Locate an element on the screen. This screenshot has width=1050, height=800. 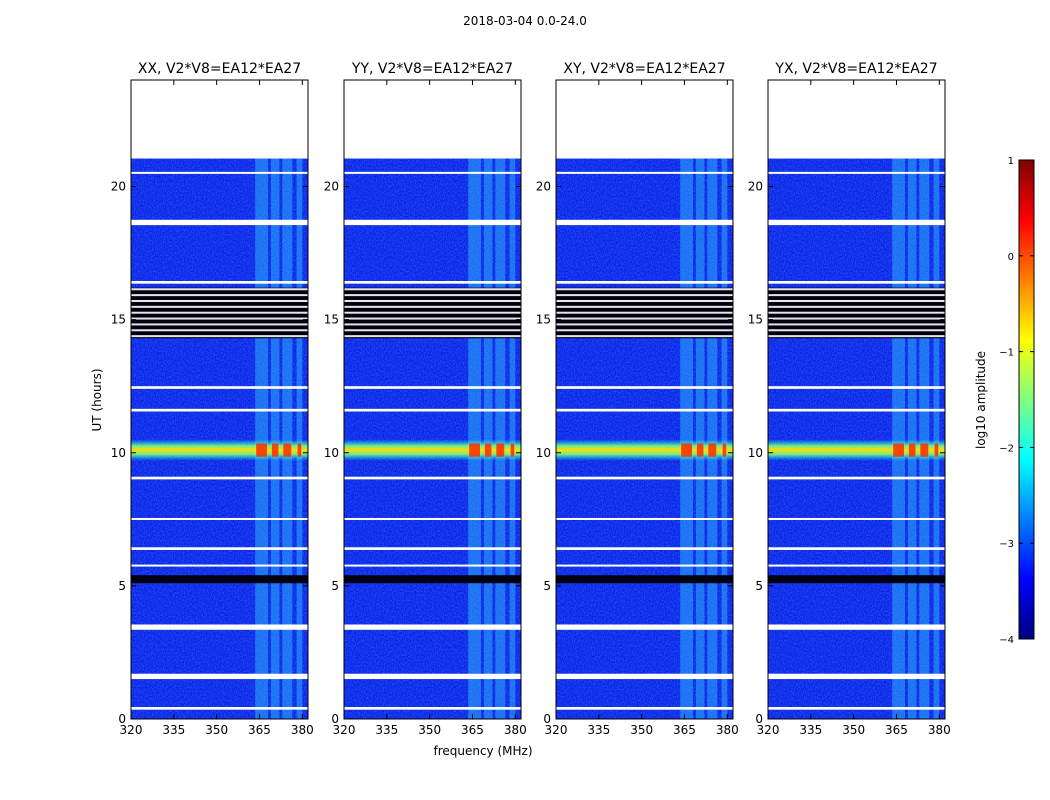
colorbar: 1 0 −1 −2 −3 −4 log10 amplitude is located at coordinates (1004, 401).